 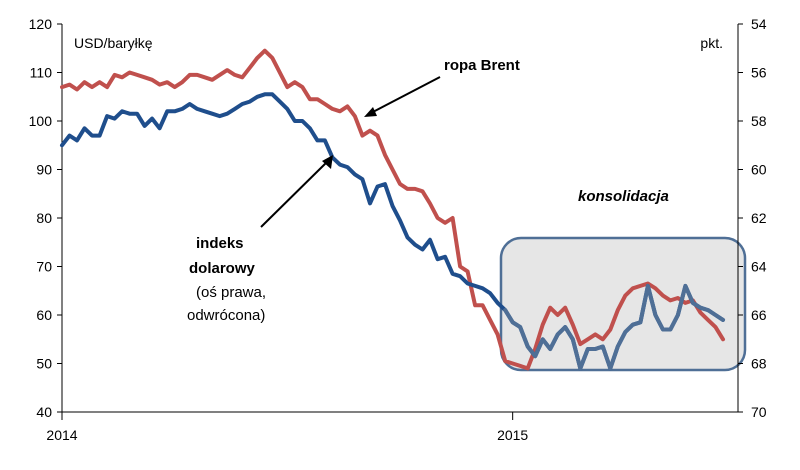 I want to click on right-tick-label: 70, so click(x=759, y=412).